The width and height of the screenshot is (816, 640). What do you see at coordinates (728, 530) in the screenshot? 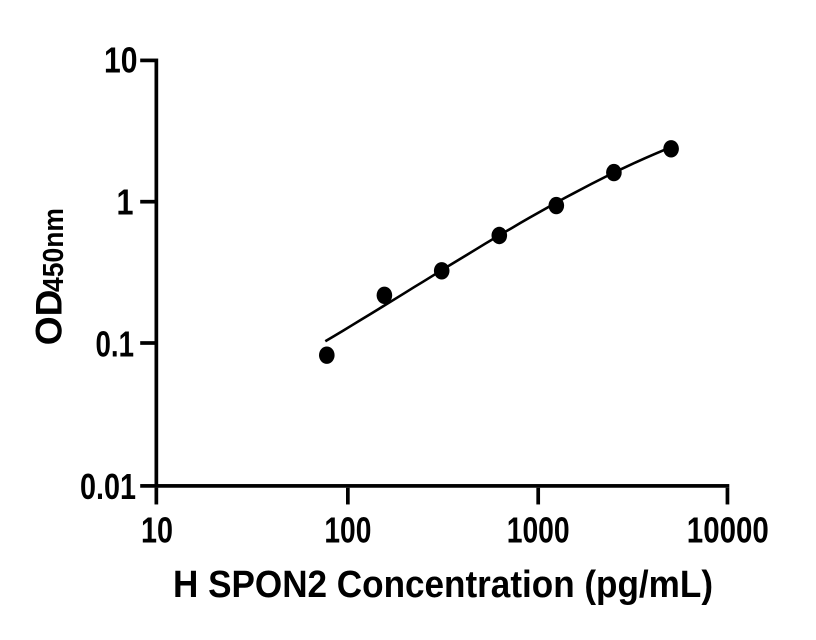
I see `svg-text: 10000` at bounding box center [728, 530].